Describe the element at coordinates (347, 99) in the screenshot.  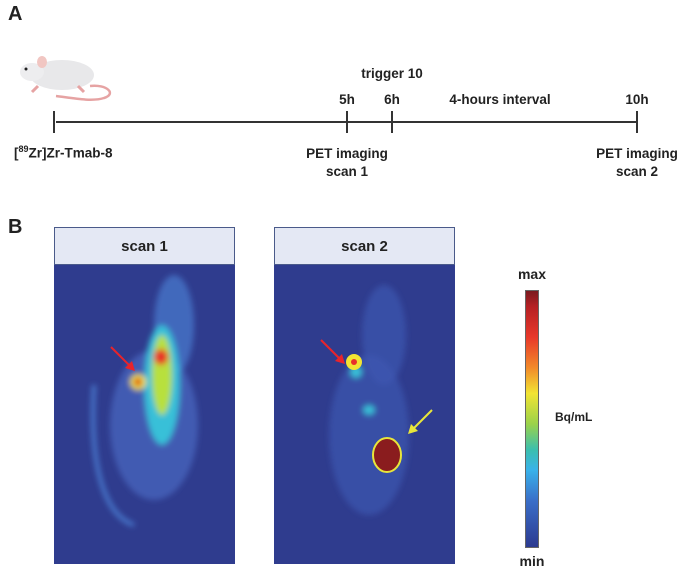
I see `time-label-5h: 5h` at that location.